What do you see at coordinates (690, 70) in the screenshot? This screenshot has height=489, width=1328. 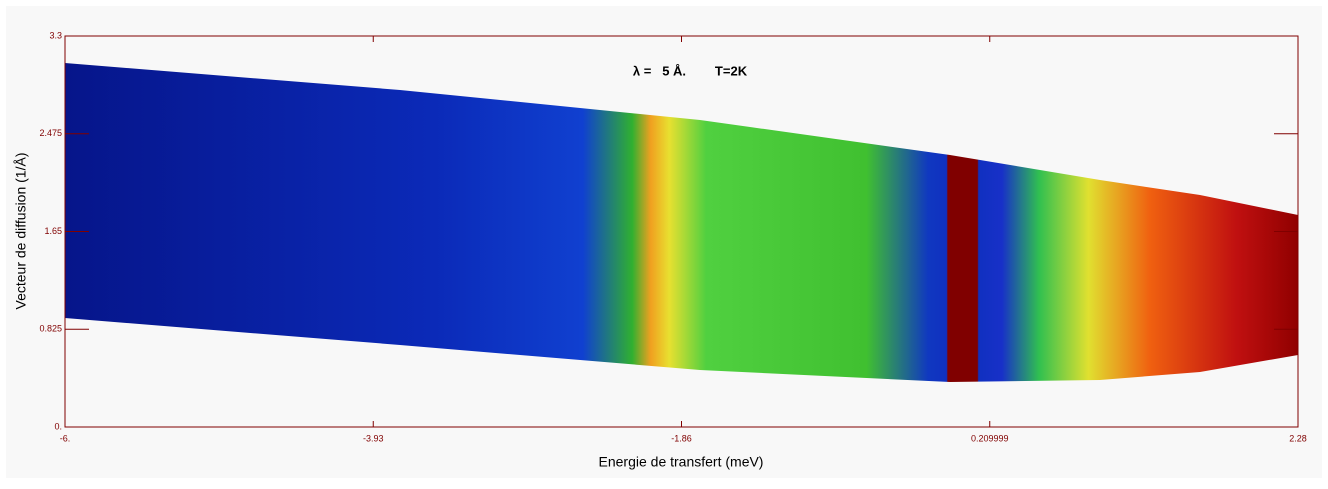 I see `annotation: λ = 5 Å. T=2K` at bounding box center [690, 70].